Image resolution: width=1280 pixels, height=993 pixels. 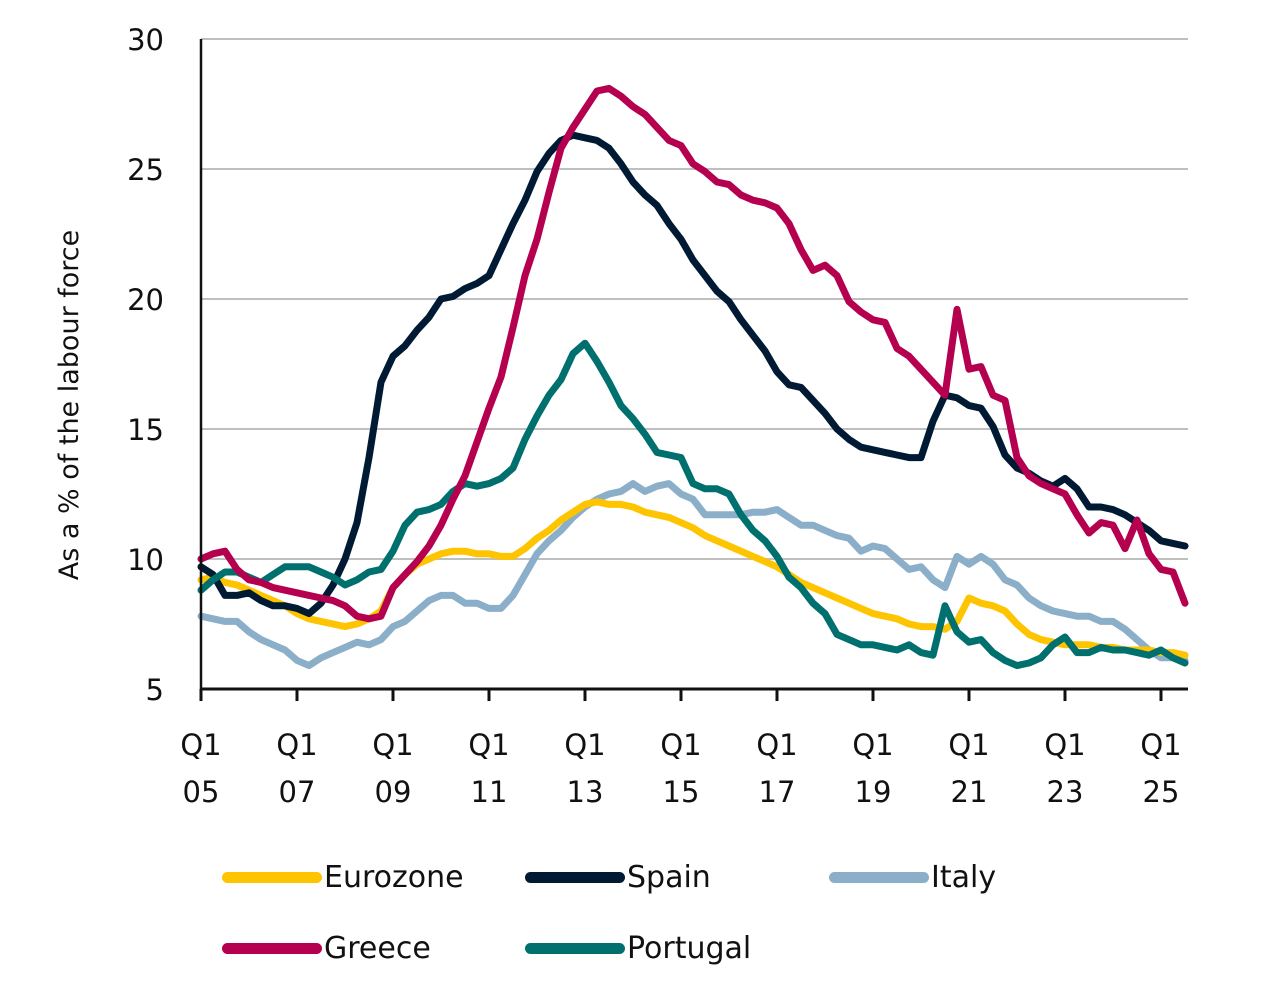 I want to click on legend-item-portugal: Portugal, so click(x=638, y=948).